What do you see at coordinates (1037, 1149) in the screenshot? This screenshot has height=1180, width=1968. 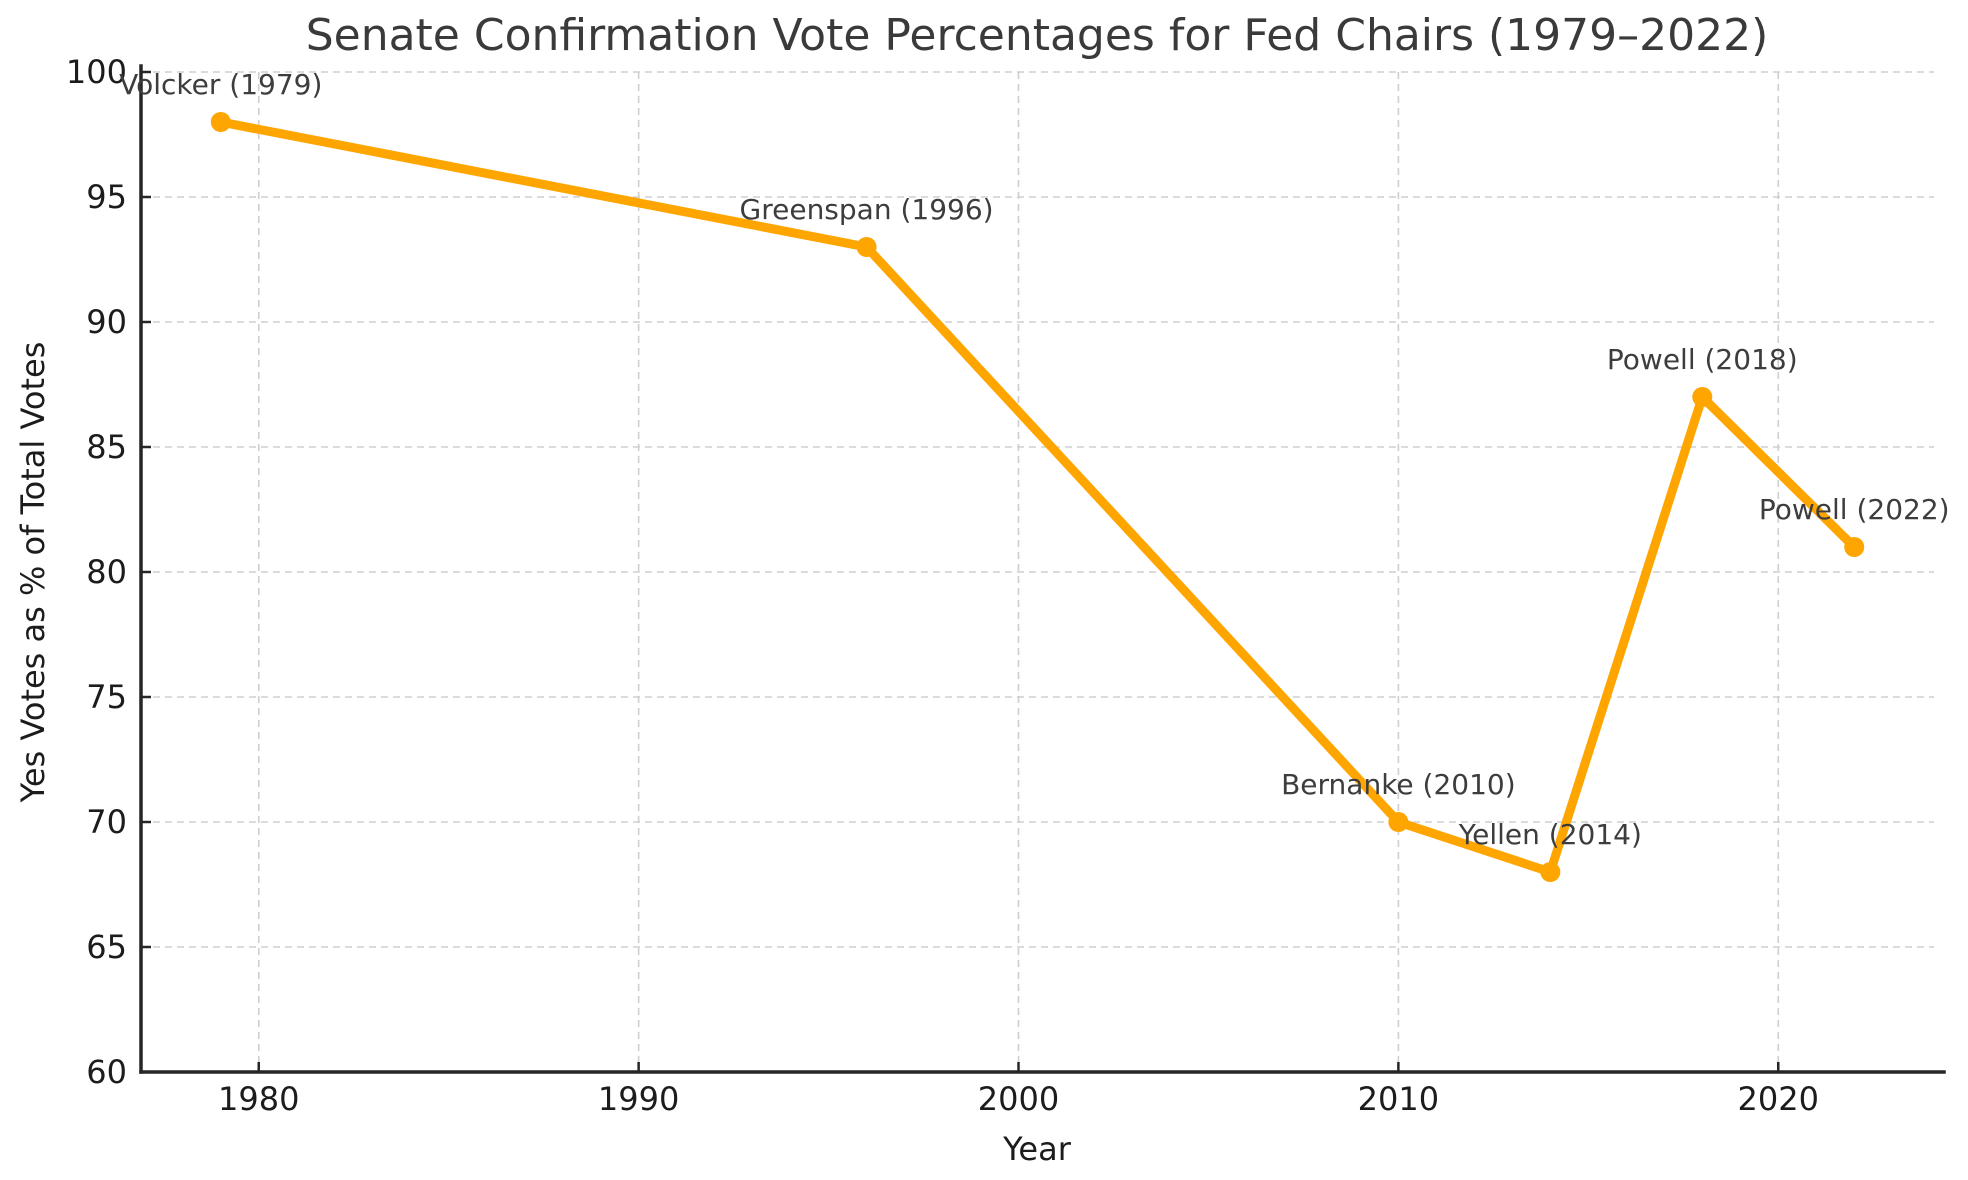 I see `x-axis-label: Year` at bounding box center [1037, 1149].